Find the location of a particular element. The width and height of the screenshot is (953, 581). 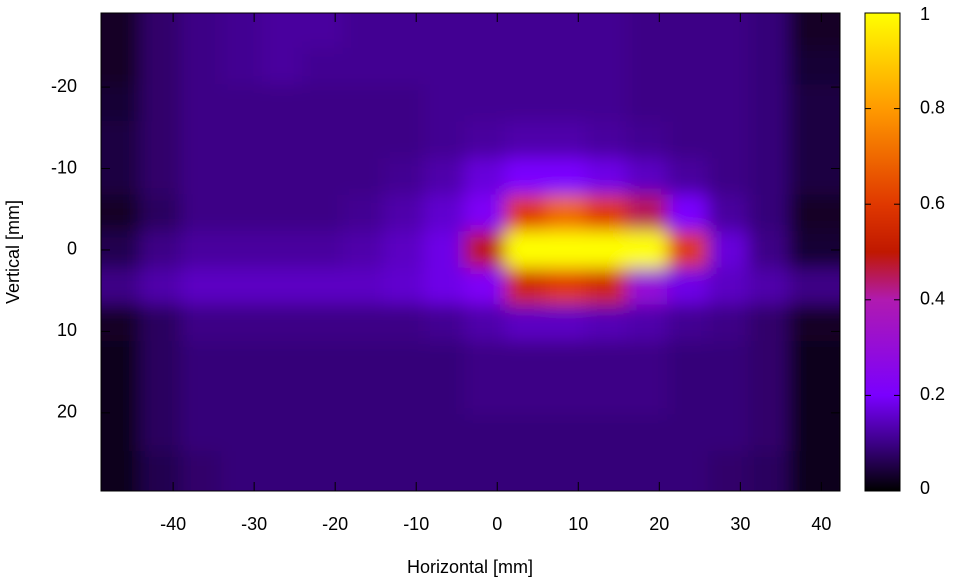

y-tick-label: -10 is located at coordinates (64, 167).